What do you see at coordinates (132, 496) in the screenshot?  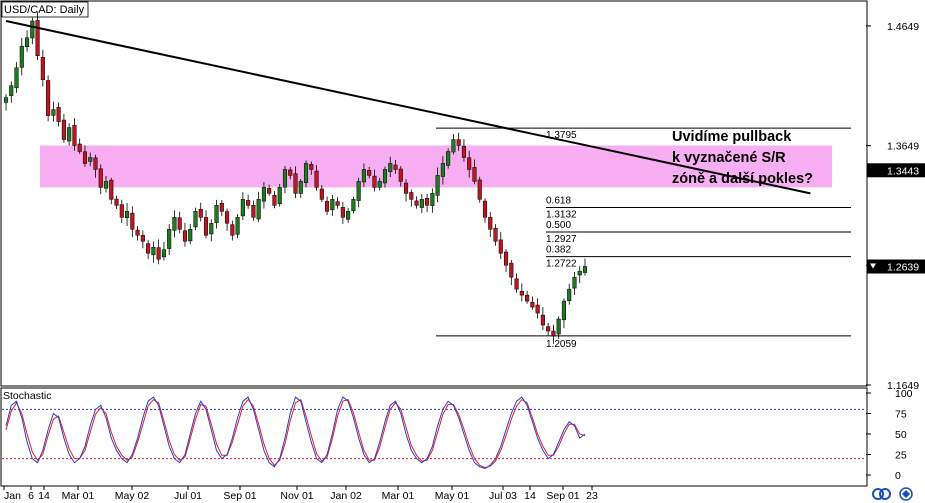 I see `time-tick-label: May 02` at bounding box center [132, 496].